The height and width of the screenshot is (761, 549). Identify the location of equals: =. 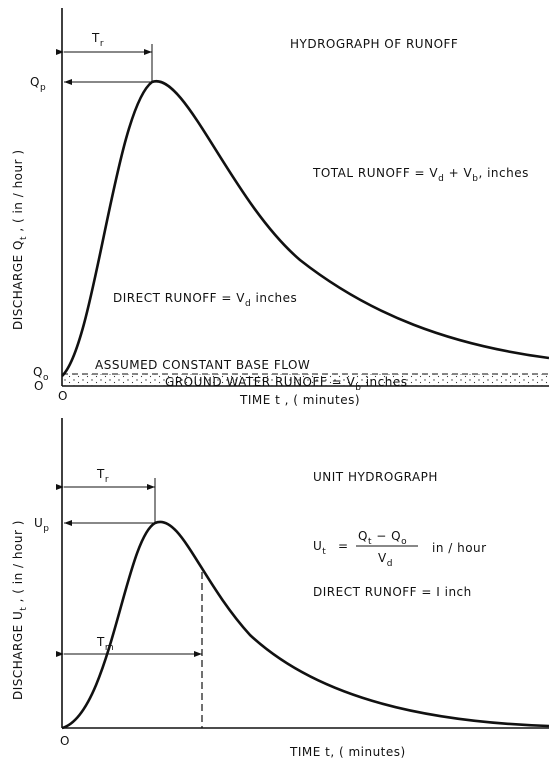
(343, 546).